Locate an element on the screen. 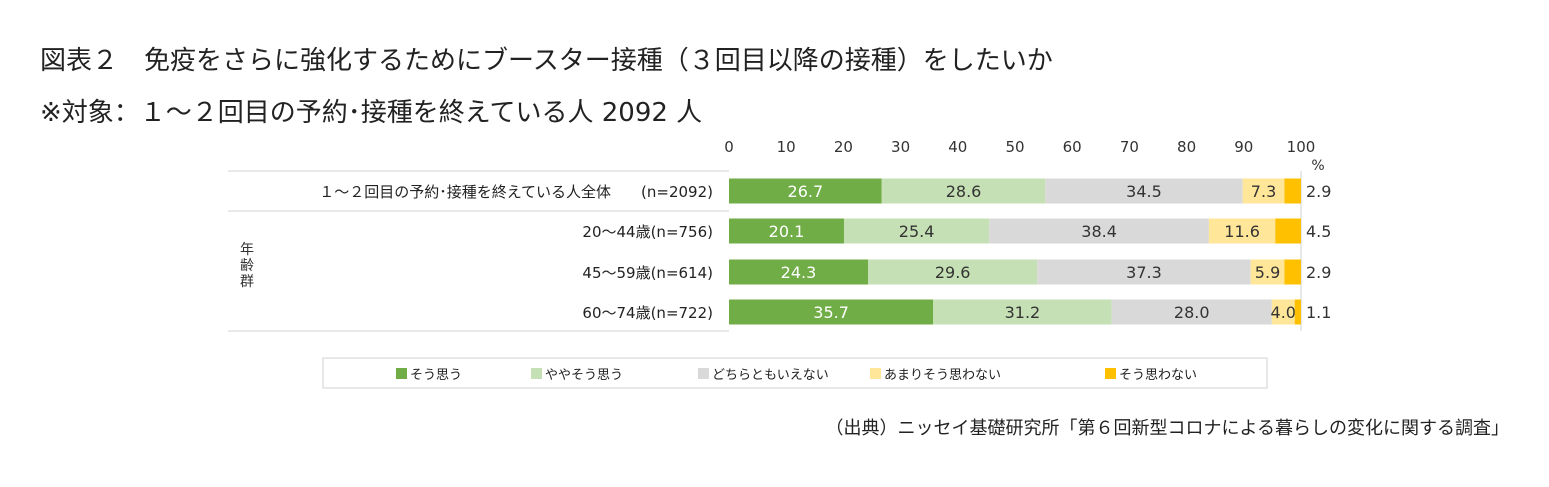 This screenshot has height=487, width=1549. data-label: 28.6 is located at coordinates (964, 191).